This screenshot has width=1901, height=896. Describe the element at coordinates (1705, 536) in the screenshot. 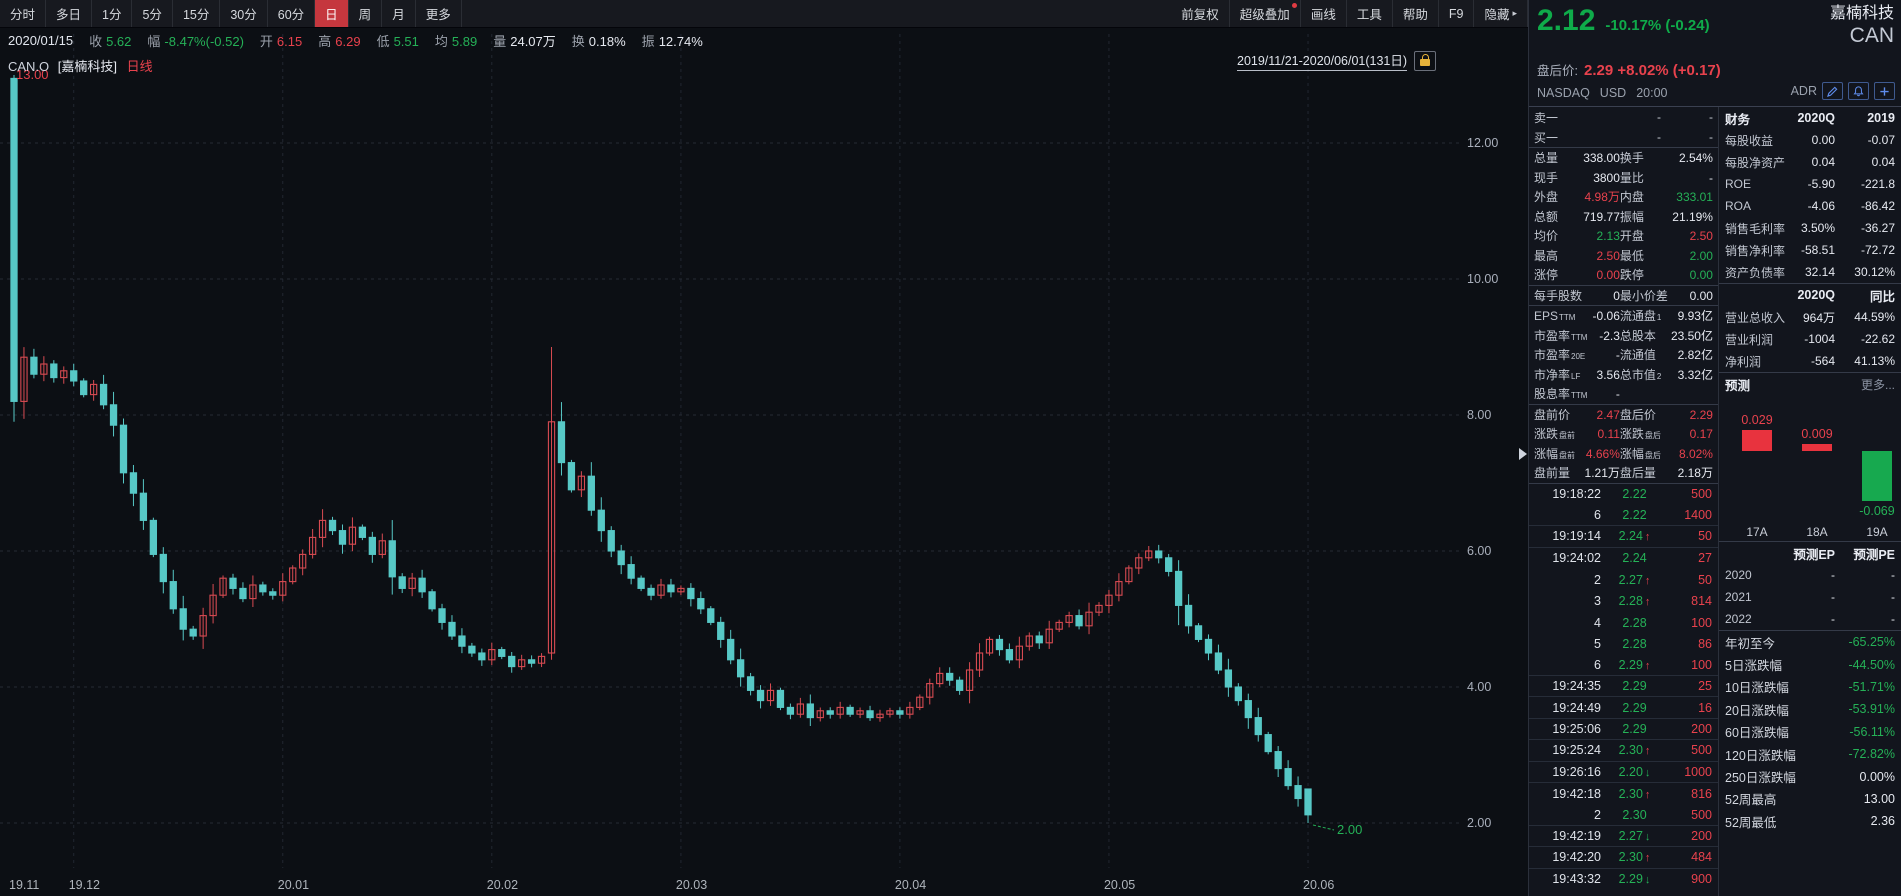

I see `trade-volume: 50` at that location.